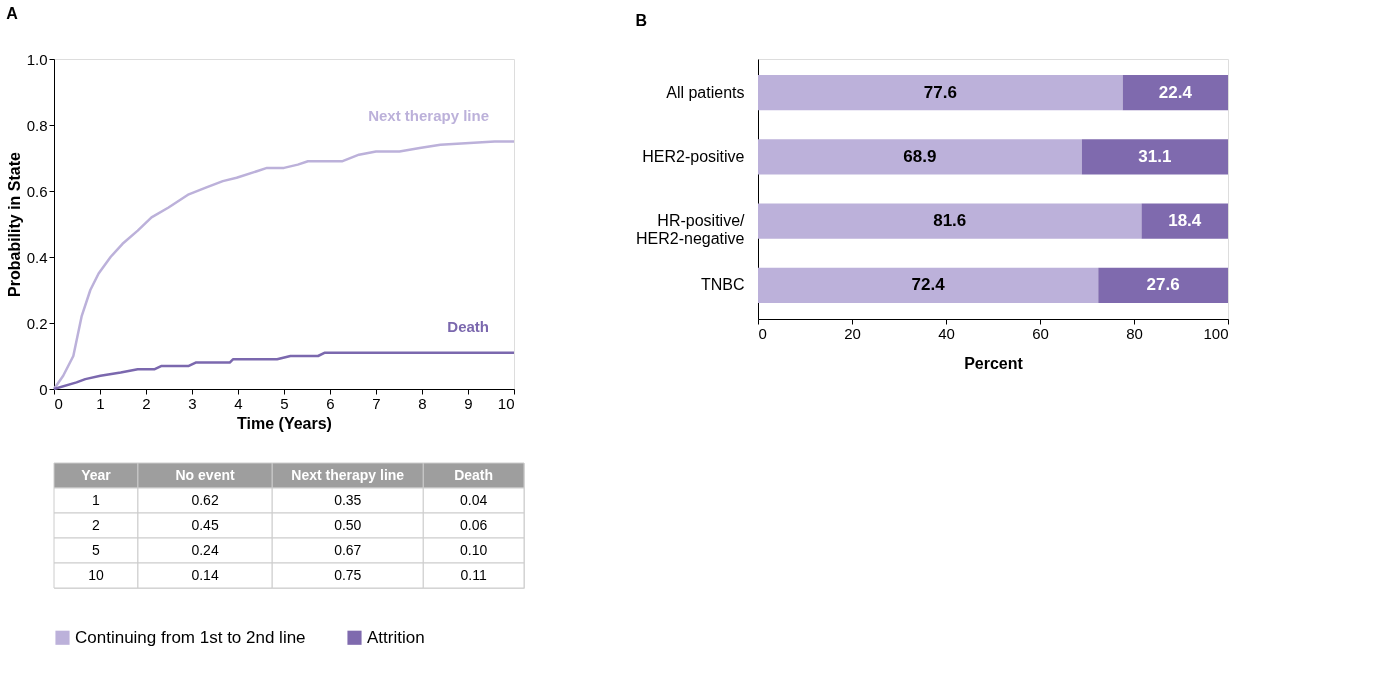  What do you see at coordinates (693, 156) in the screenshot?
I see `y-tick-label: HER2-positive` at bounding box center [693, 156].